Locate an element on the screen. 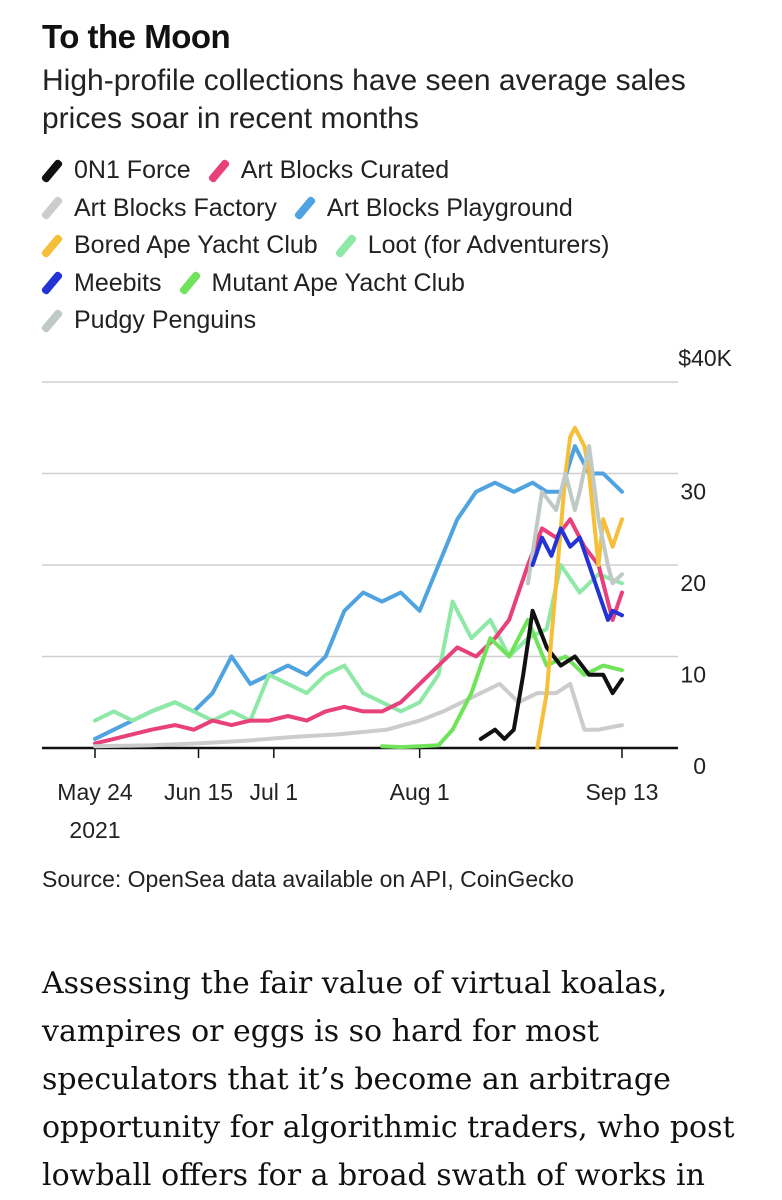 The width and height of the screenshot is (782, 1200). y-tick-label: 20 is located at coordinates (693, 583).